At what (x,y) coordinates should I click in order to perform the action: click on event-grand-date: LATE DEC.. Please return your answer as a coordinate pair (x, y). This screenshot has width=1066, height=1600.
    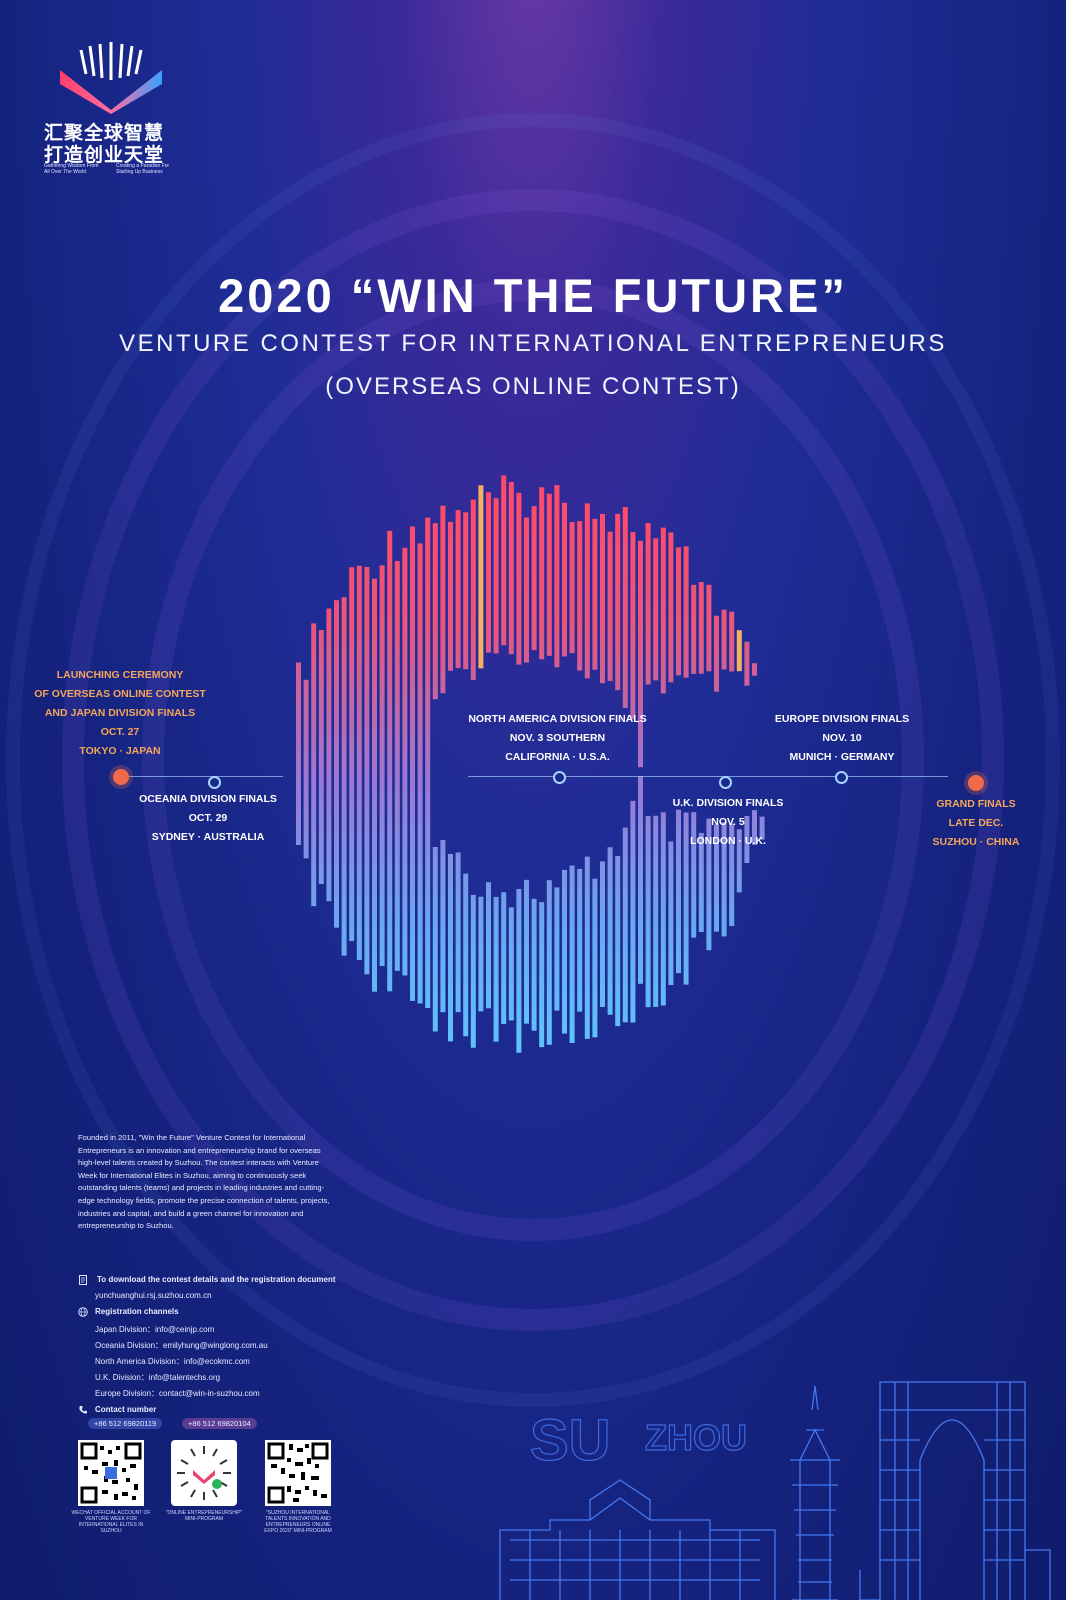
    Looking at the image, I should click on (976, 823).